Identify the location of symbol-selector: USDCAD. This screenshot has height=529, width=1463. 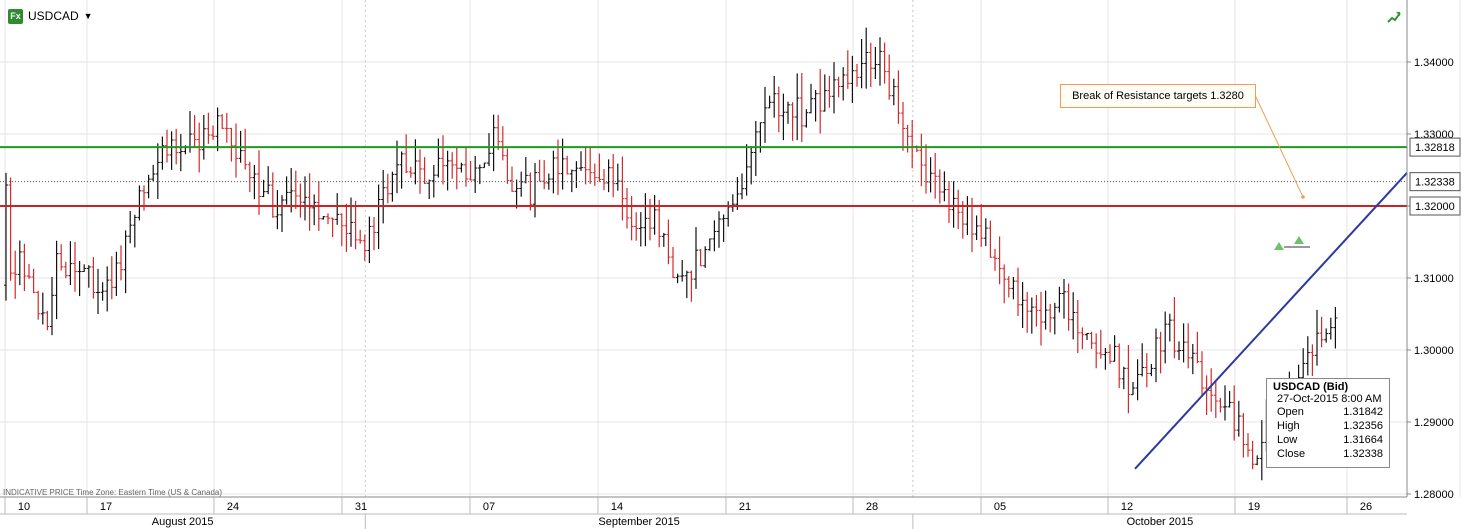
(53, 16).